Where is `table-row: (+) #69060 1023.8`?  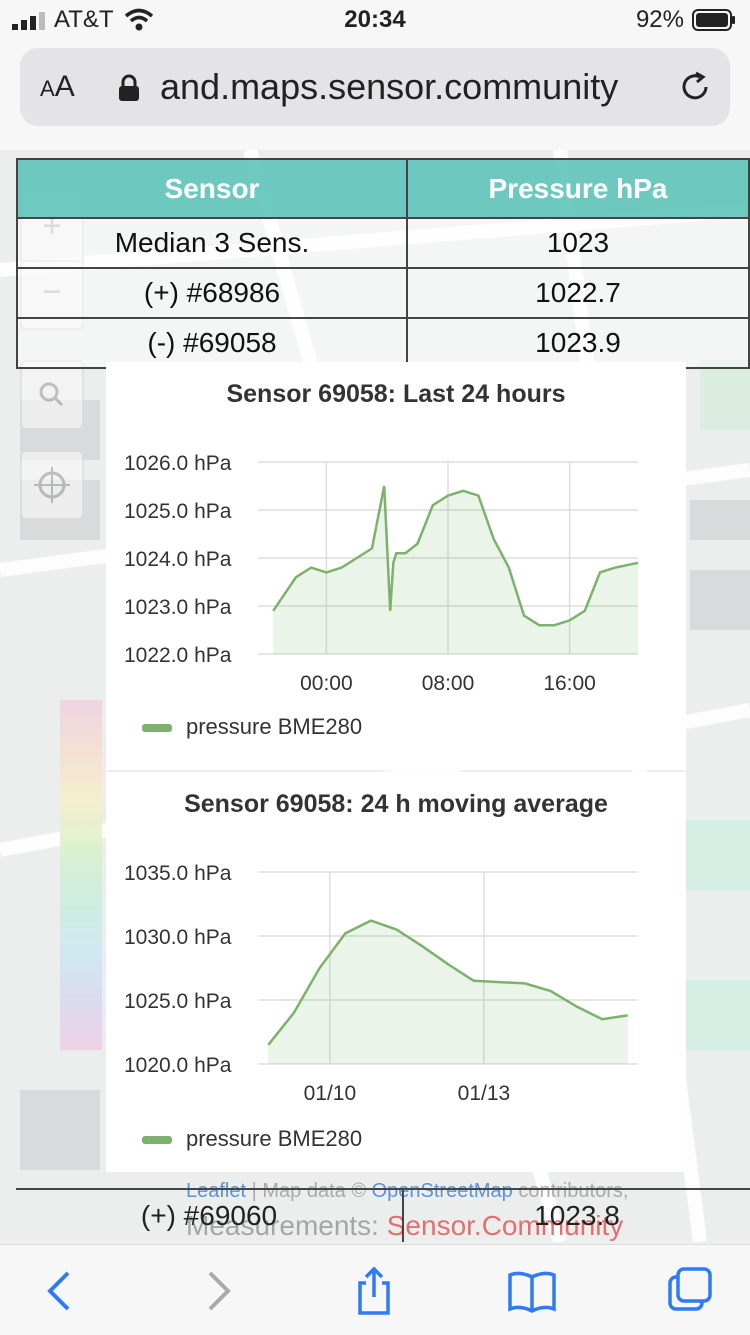 table-row: (+) #69060 1023.8 is located at coordinates (383, 1215).